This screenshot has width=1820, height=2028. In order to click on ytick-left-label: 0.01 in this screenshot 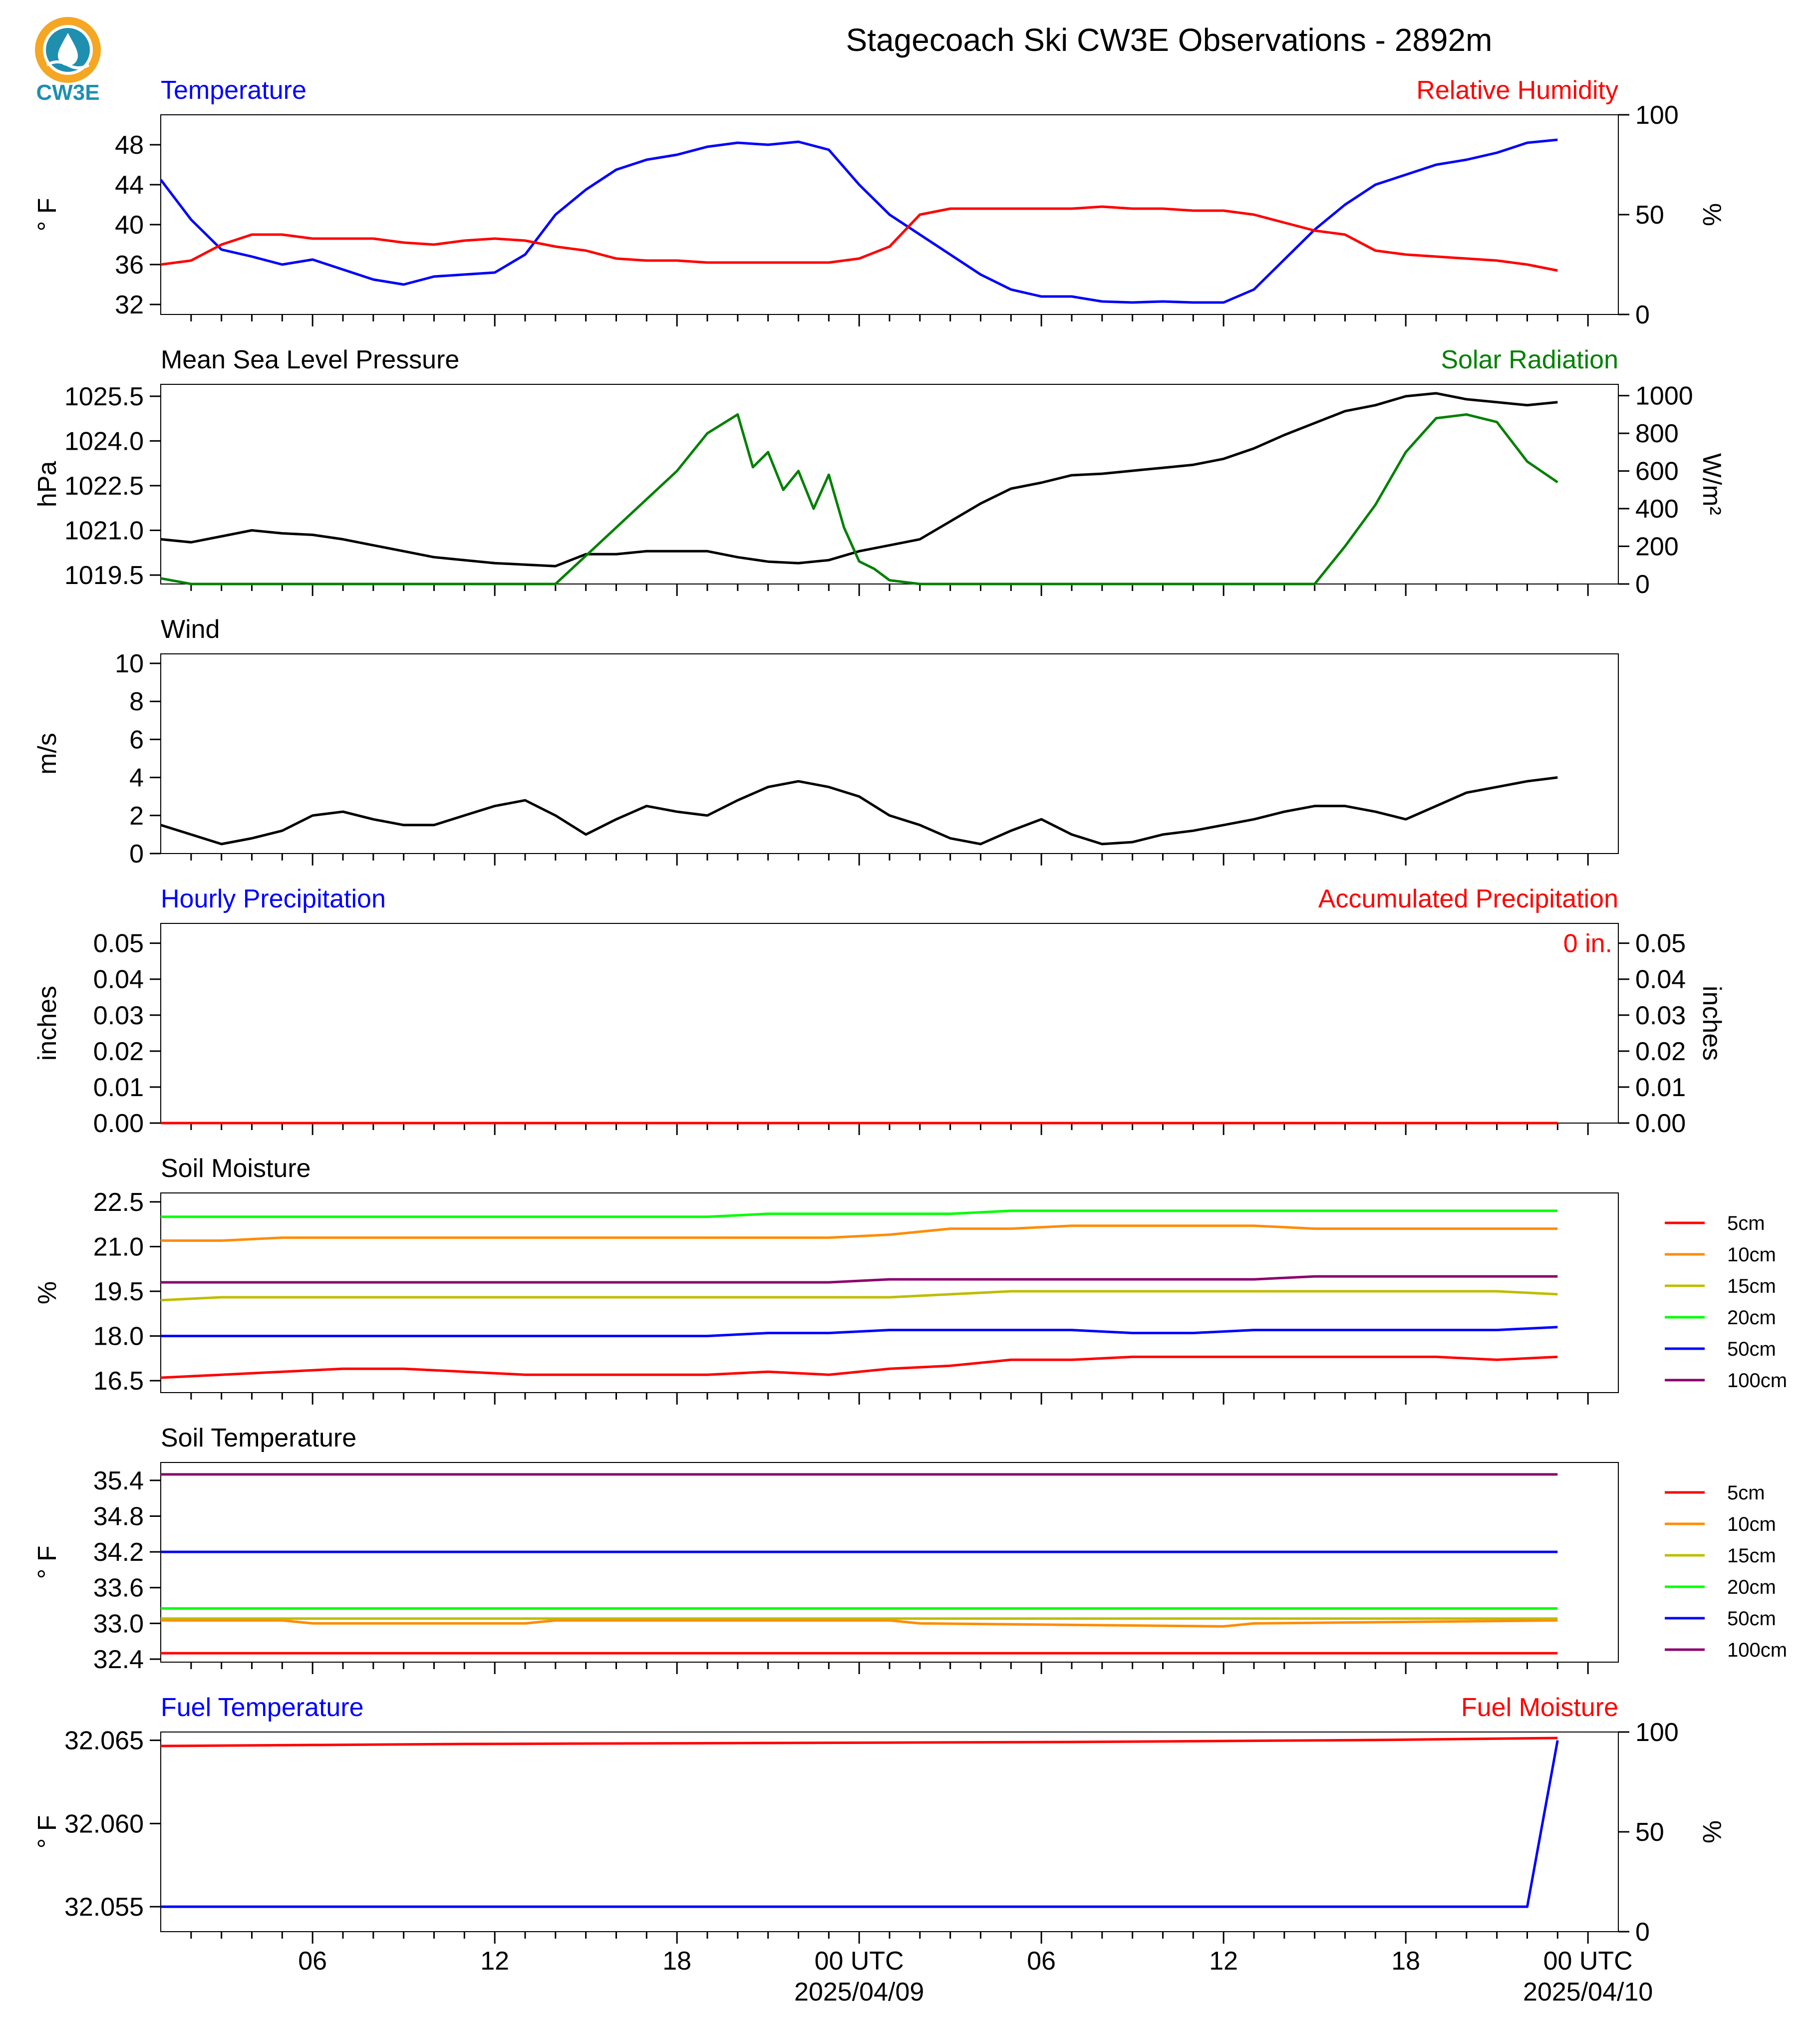, I will do `click(118, 1087)`.